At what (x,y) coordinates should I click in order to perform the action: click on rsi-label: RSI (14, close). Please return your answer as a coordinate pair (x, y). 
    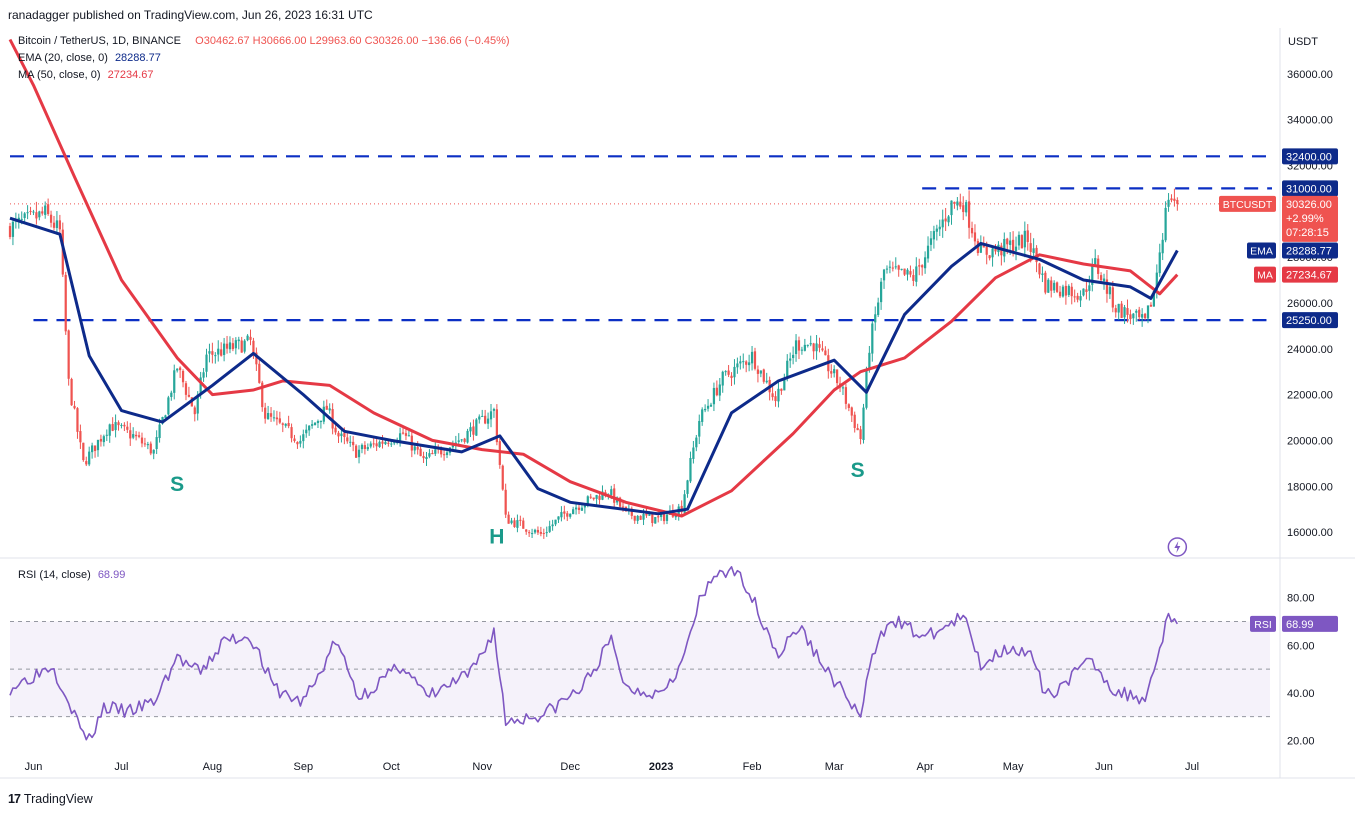
    Looking at the image, I should click on (54, 575).